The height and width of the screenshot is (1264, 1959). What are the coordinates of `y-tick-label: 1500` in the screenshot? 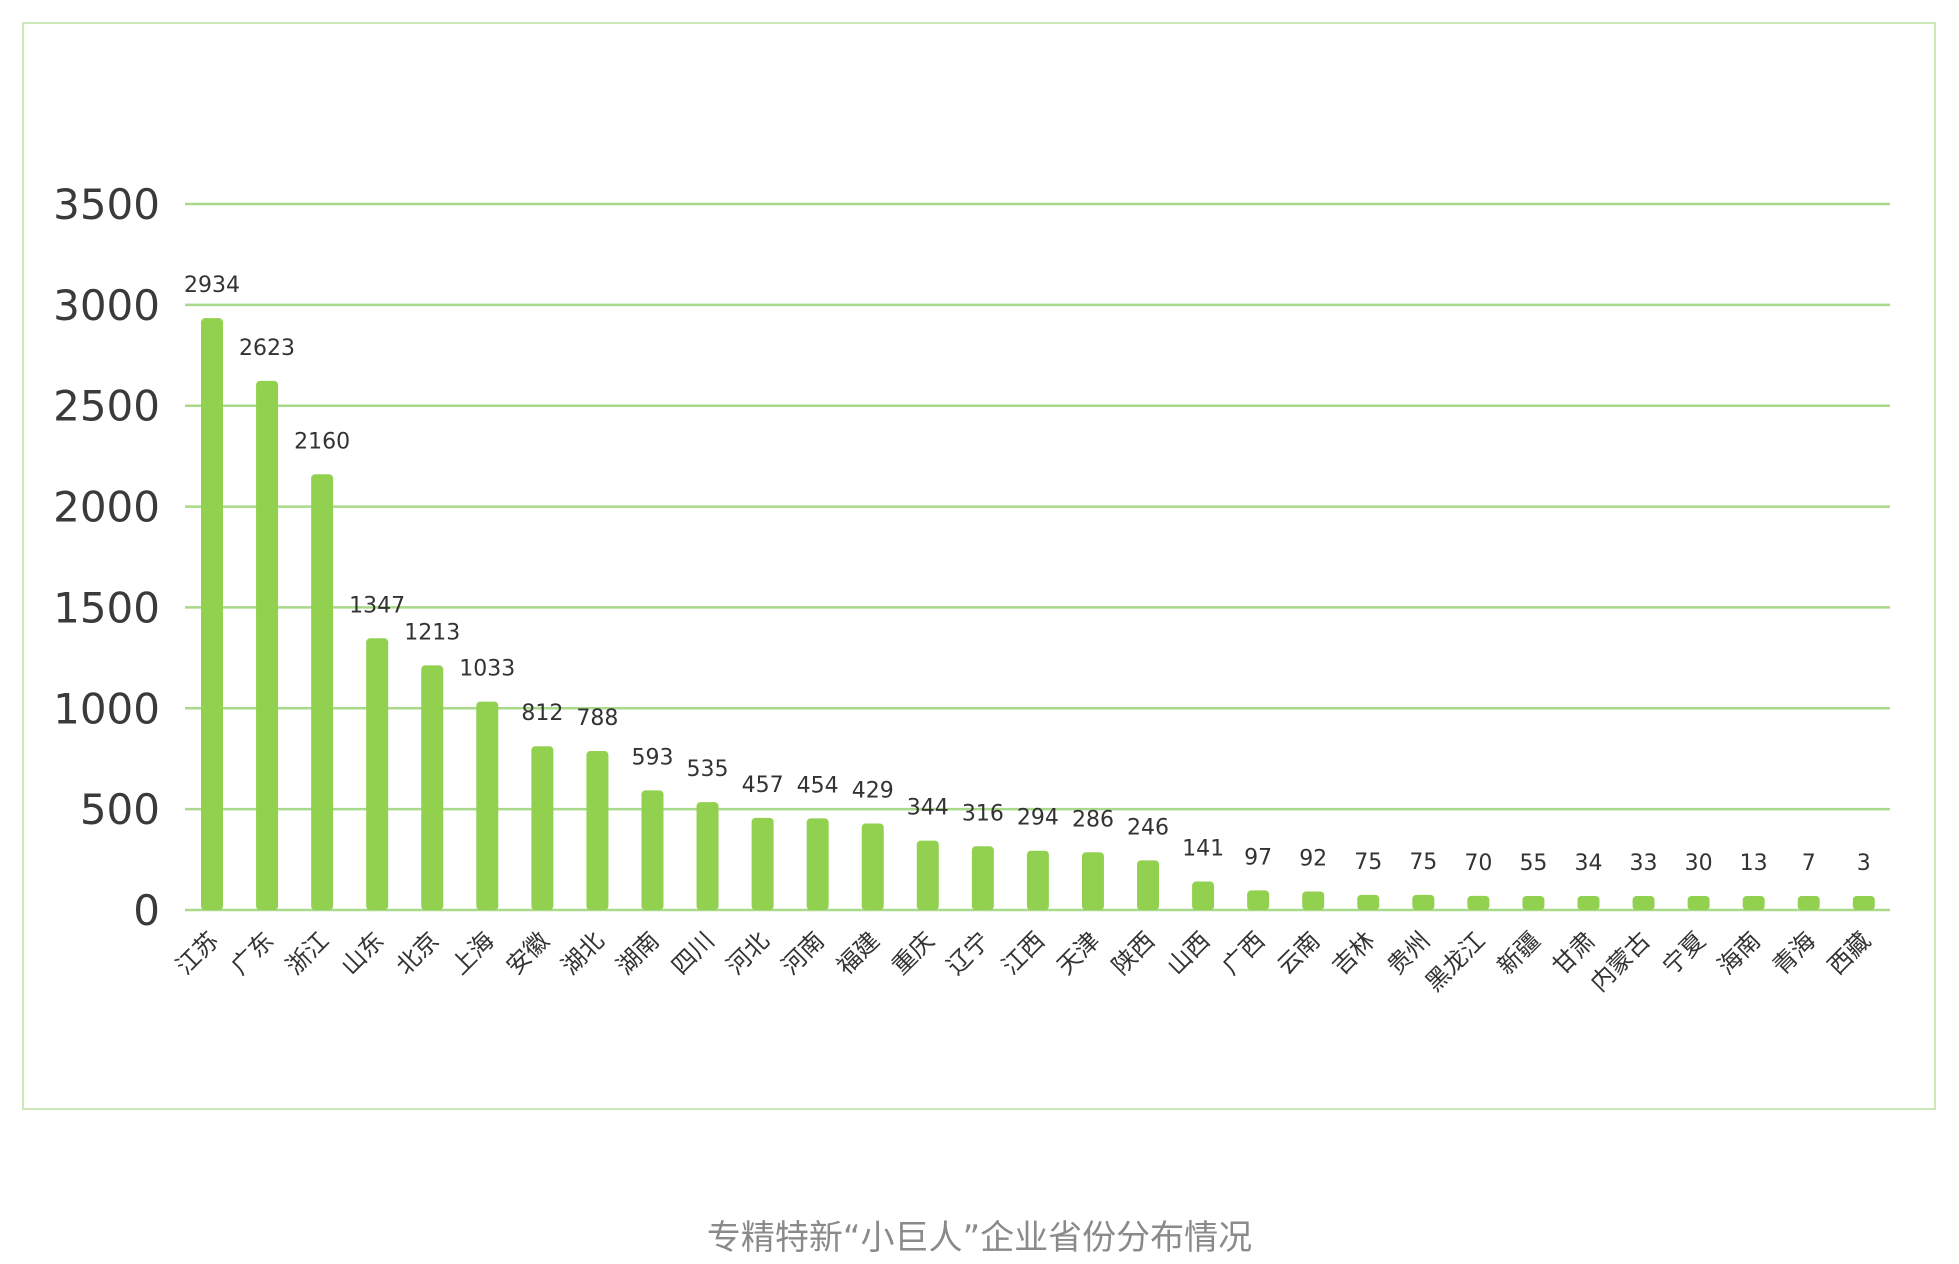 It's located at (106, 607).